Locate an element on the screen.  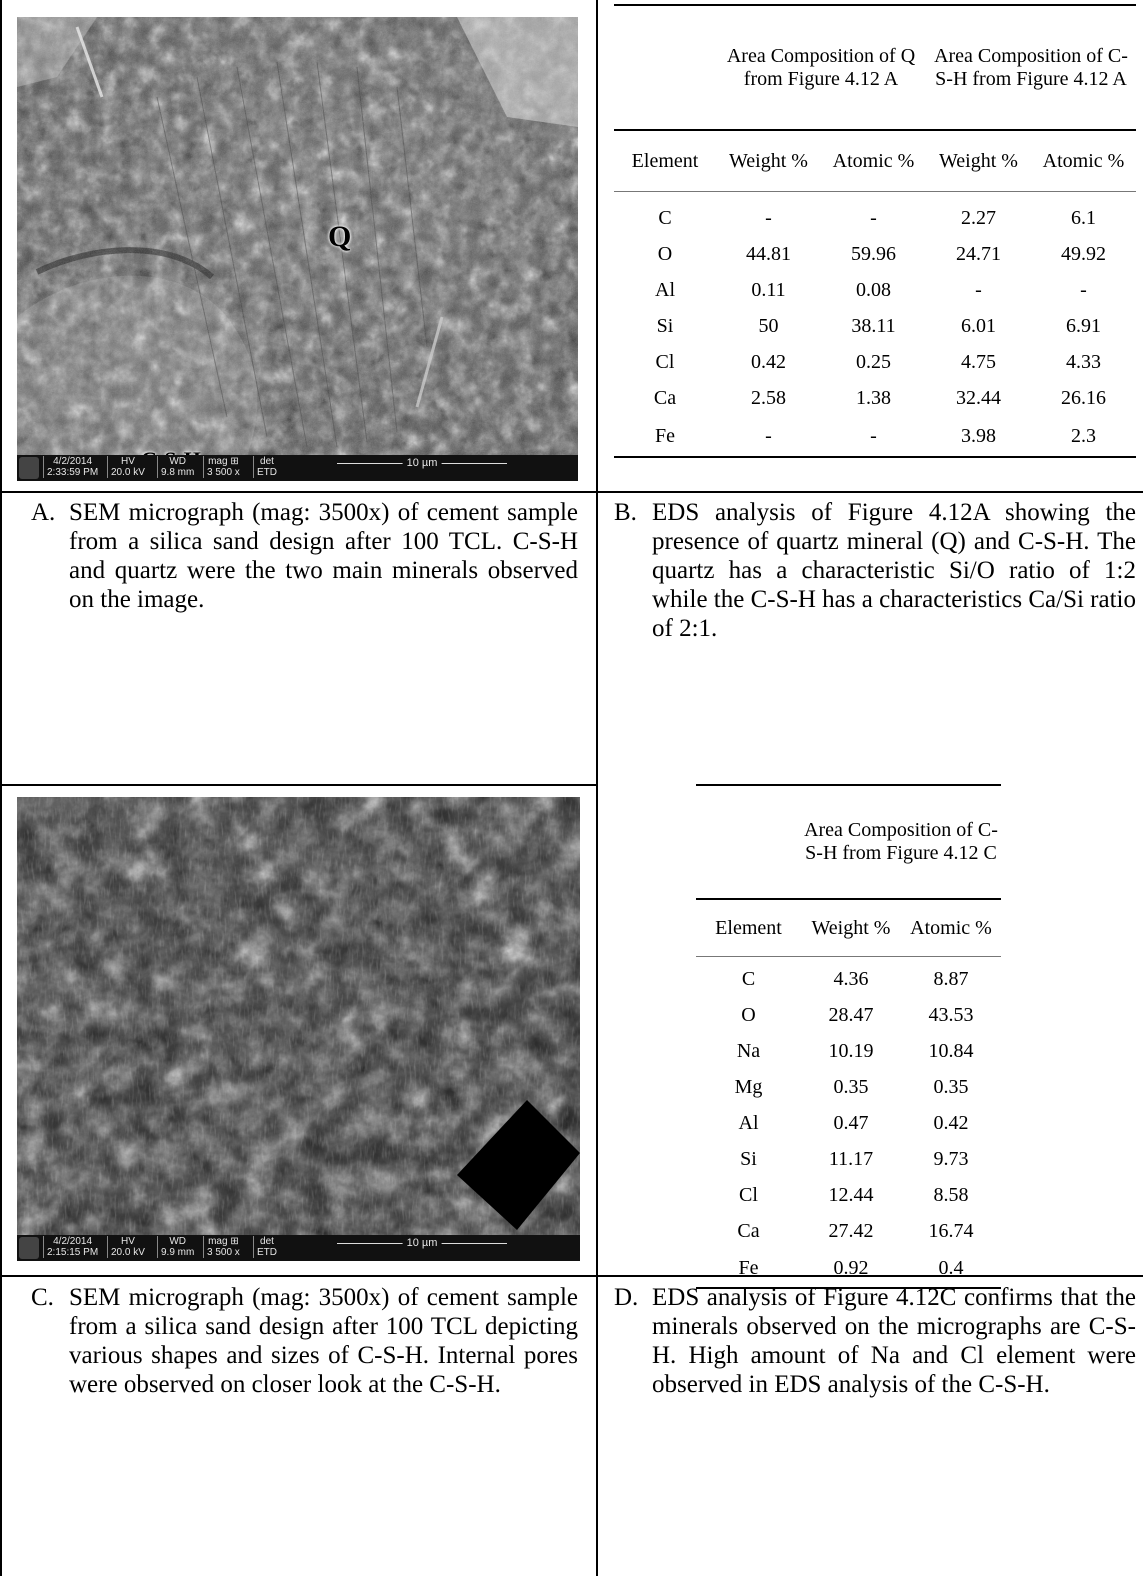
table-row: Ca 2.58 1.38 32.44 26.16 is located at coordinates (879, 397).